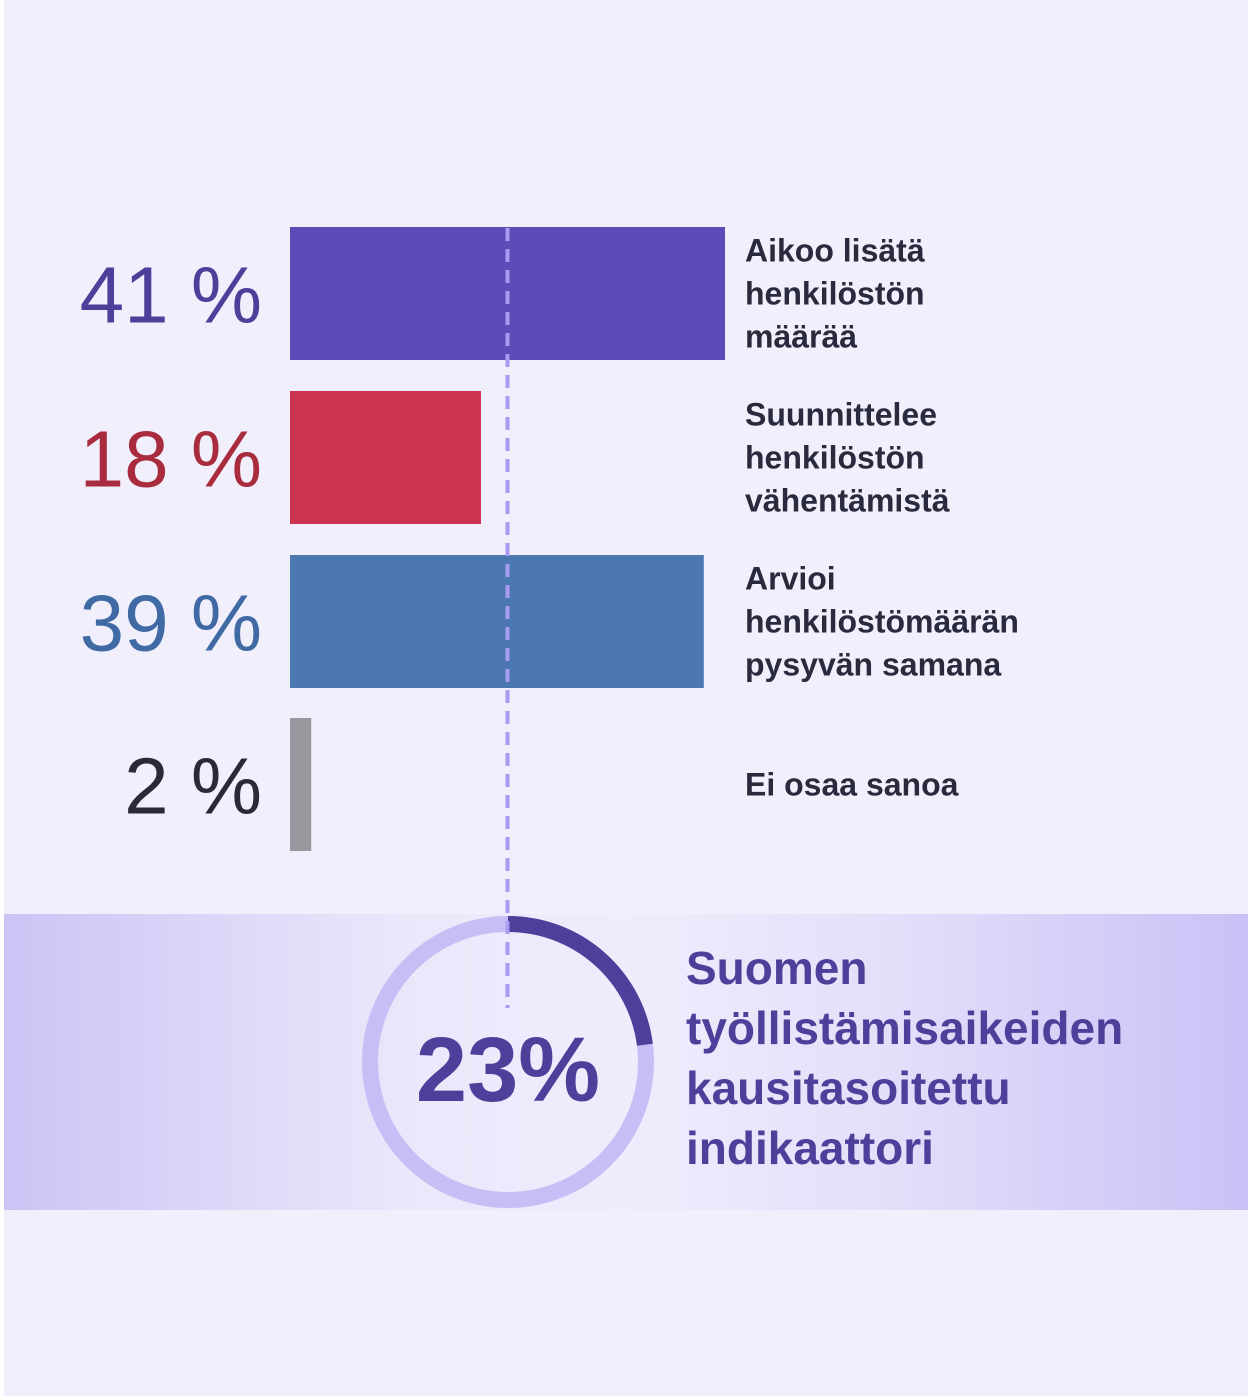 This screenshot has height=1396, width=1251. Describe the element at coordinates (835, 294) in the screenshot. I see `category-label-1: Aikoo lisätä henkilöstön määrää` at that location.